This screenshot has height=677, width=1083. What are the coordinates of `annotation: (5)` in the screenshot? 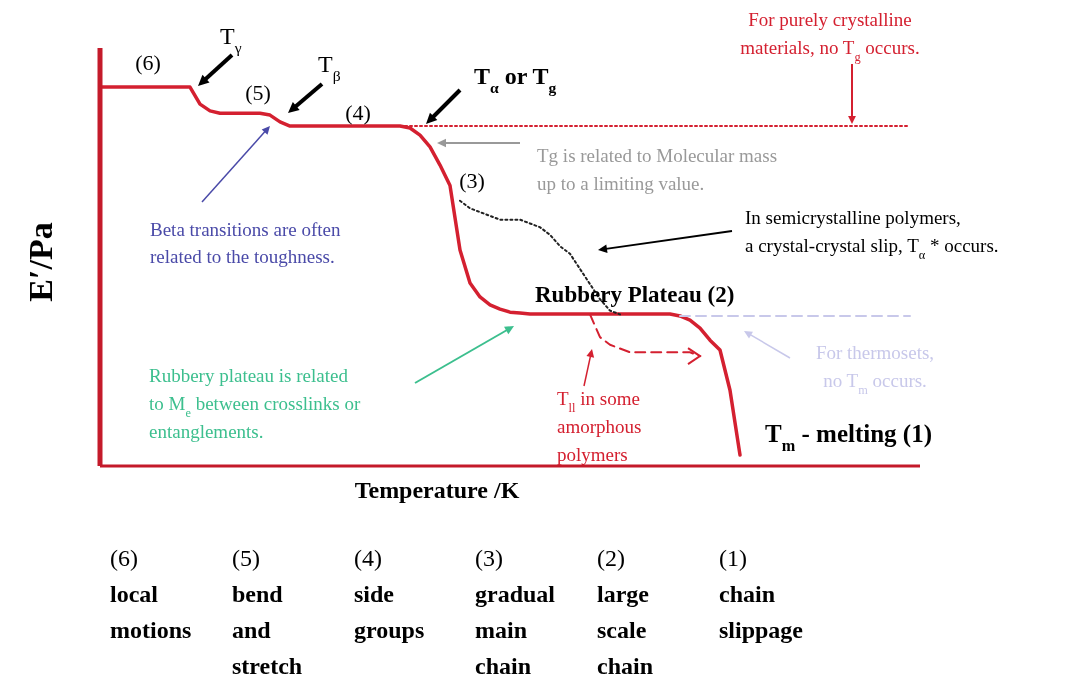 It's located at (258, 92).